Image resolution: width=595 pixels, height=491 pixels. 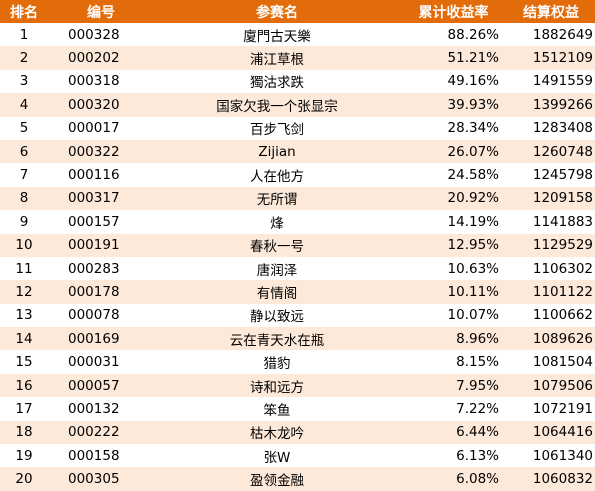 What do you see at coordinates (297, 362) in the screenshot?
I see `table-row: 15 000031 猎豹 8.15% 1081504` at bounding box center [297, 362].